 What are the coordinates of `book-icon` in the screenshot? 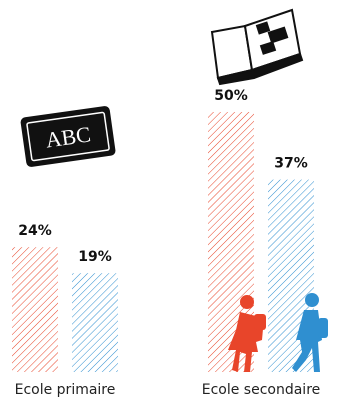 It's located at (257, 47).